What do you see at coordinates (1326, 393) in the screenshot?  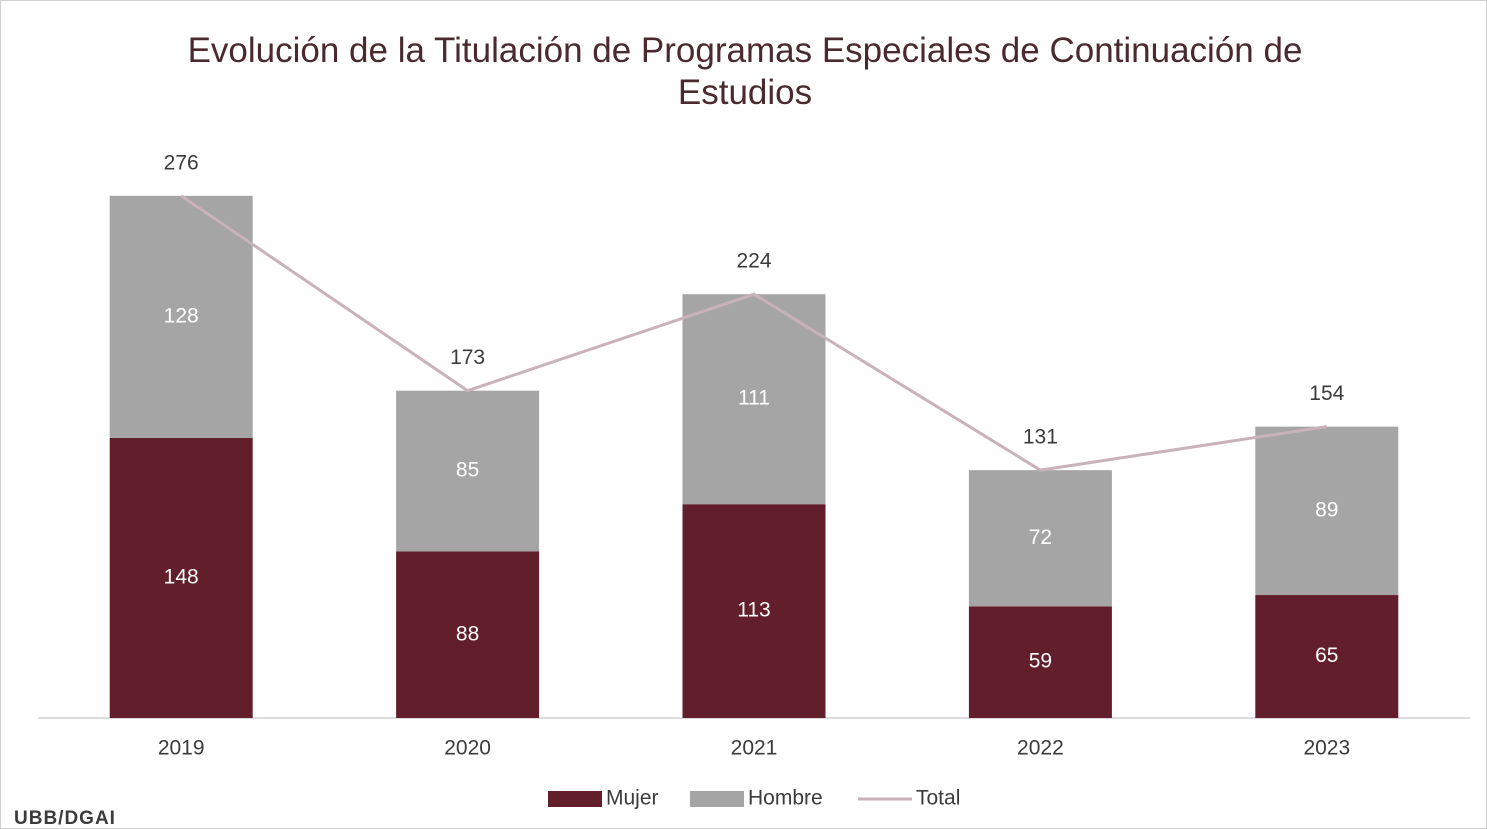 I see `total-label: 154` at bounding box center [1326, 393].